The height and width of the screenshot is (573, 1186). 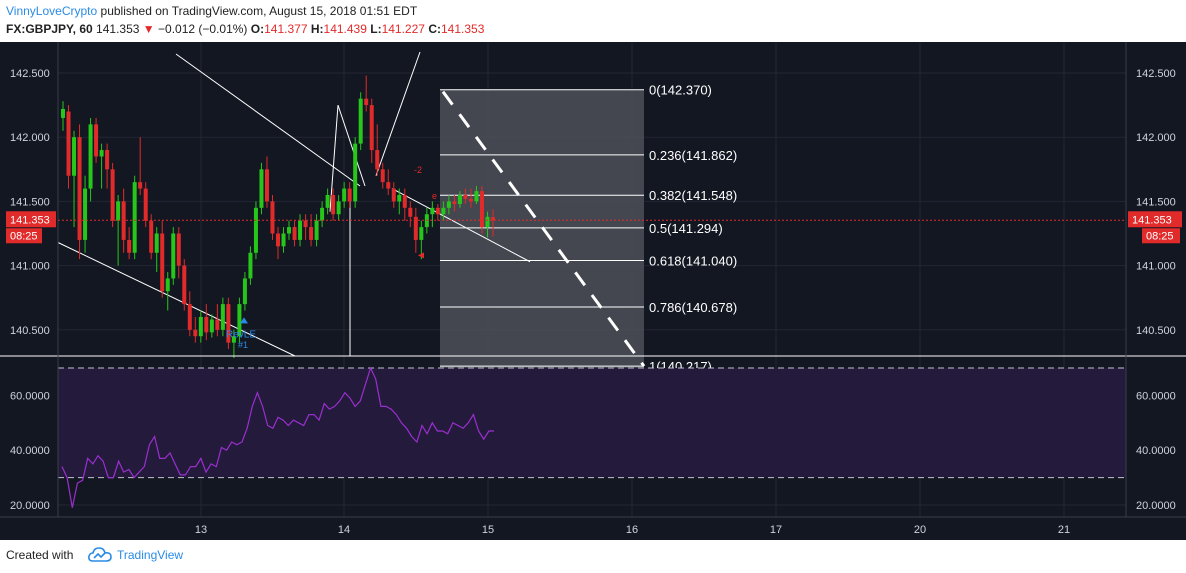 What do you see at coordinates (30, 74) in the screenshot?
I see `y-tick-label: 142.500` at bounding box center [30, 74].